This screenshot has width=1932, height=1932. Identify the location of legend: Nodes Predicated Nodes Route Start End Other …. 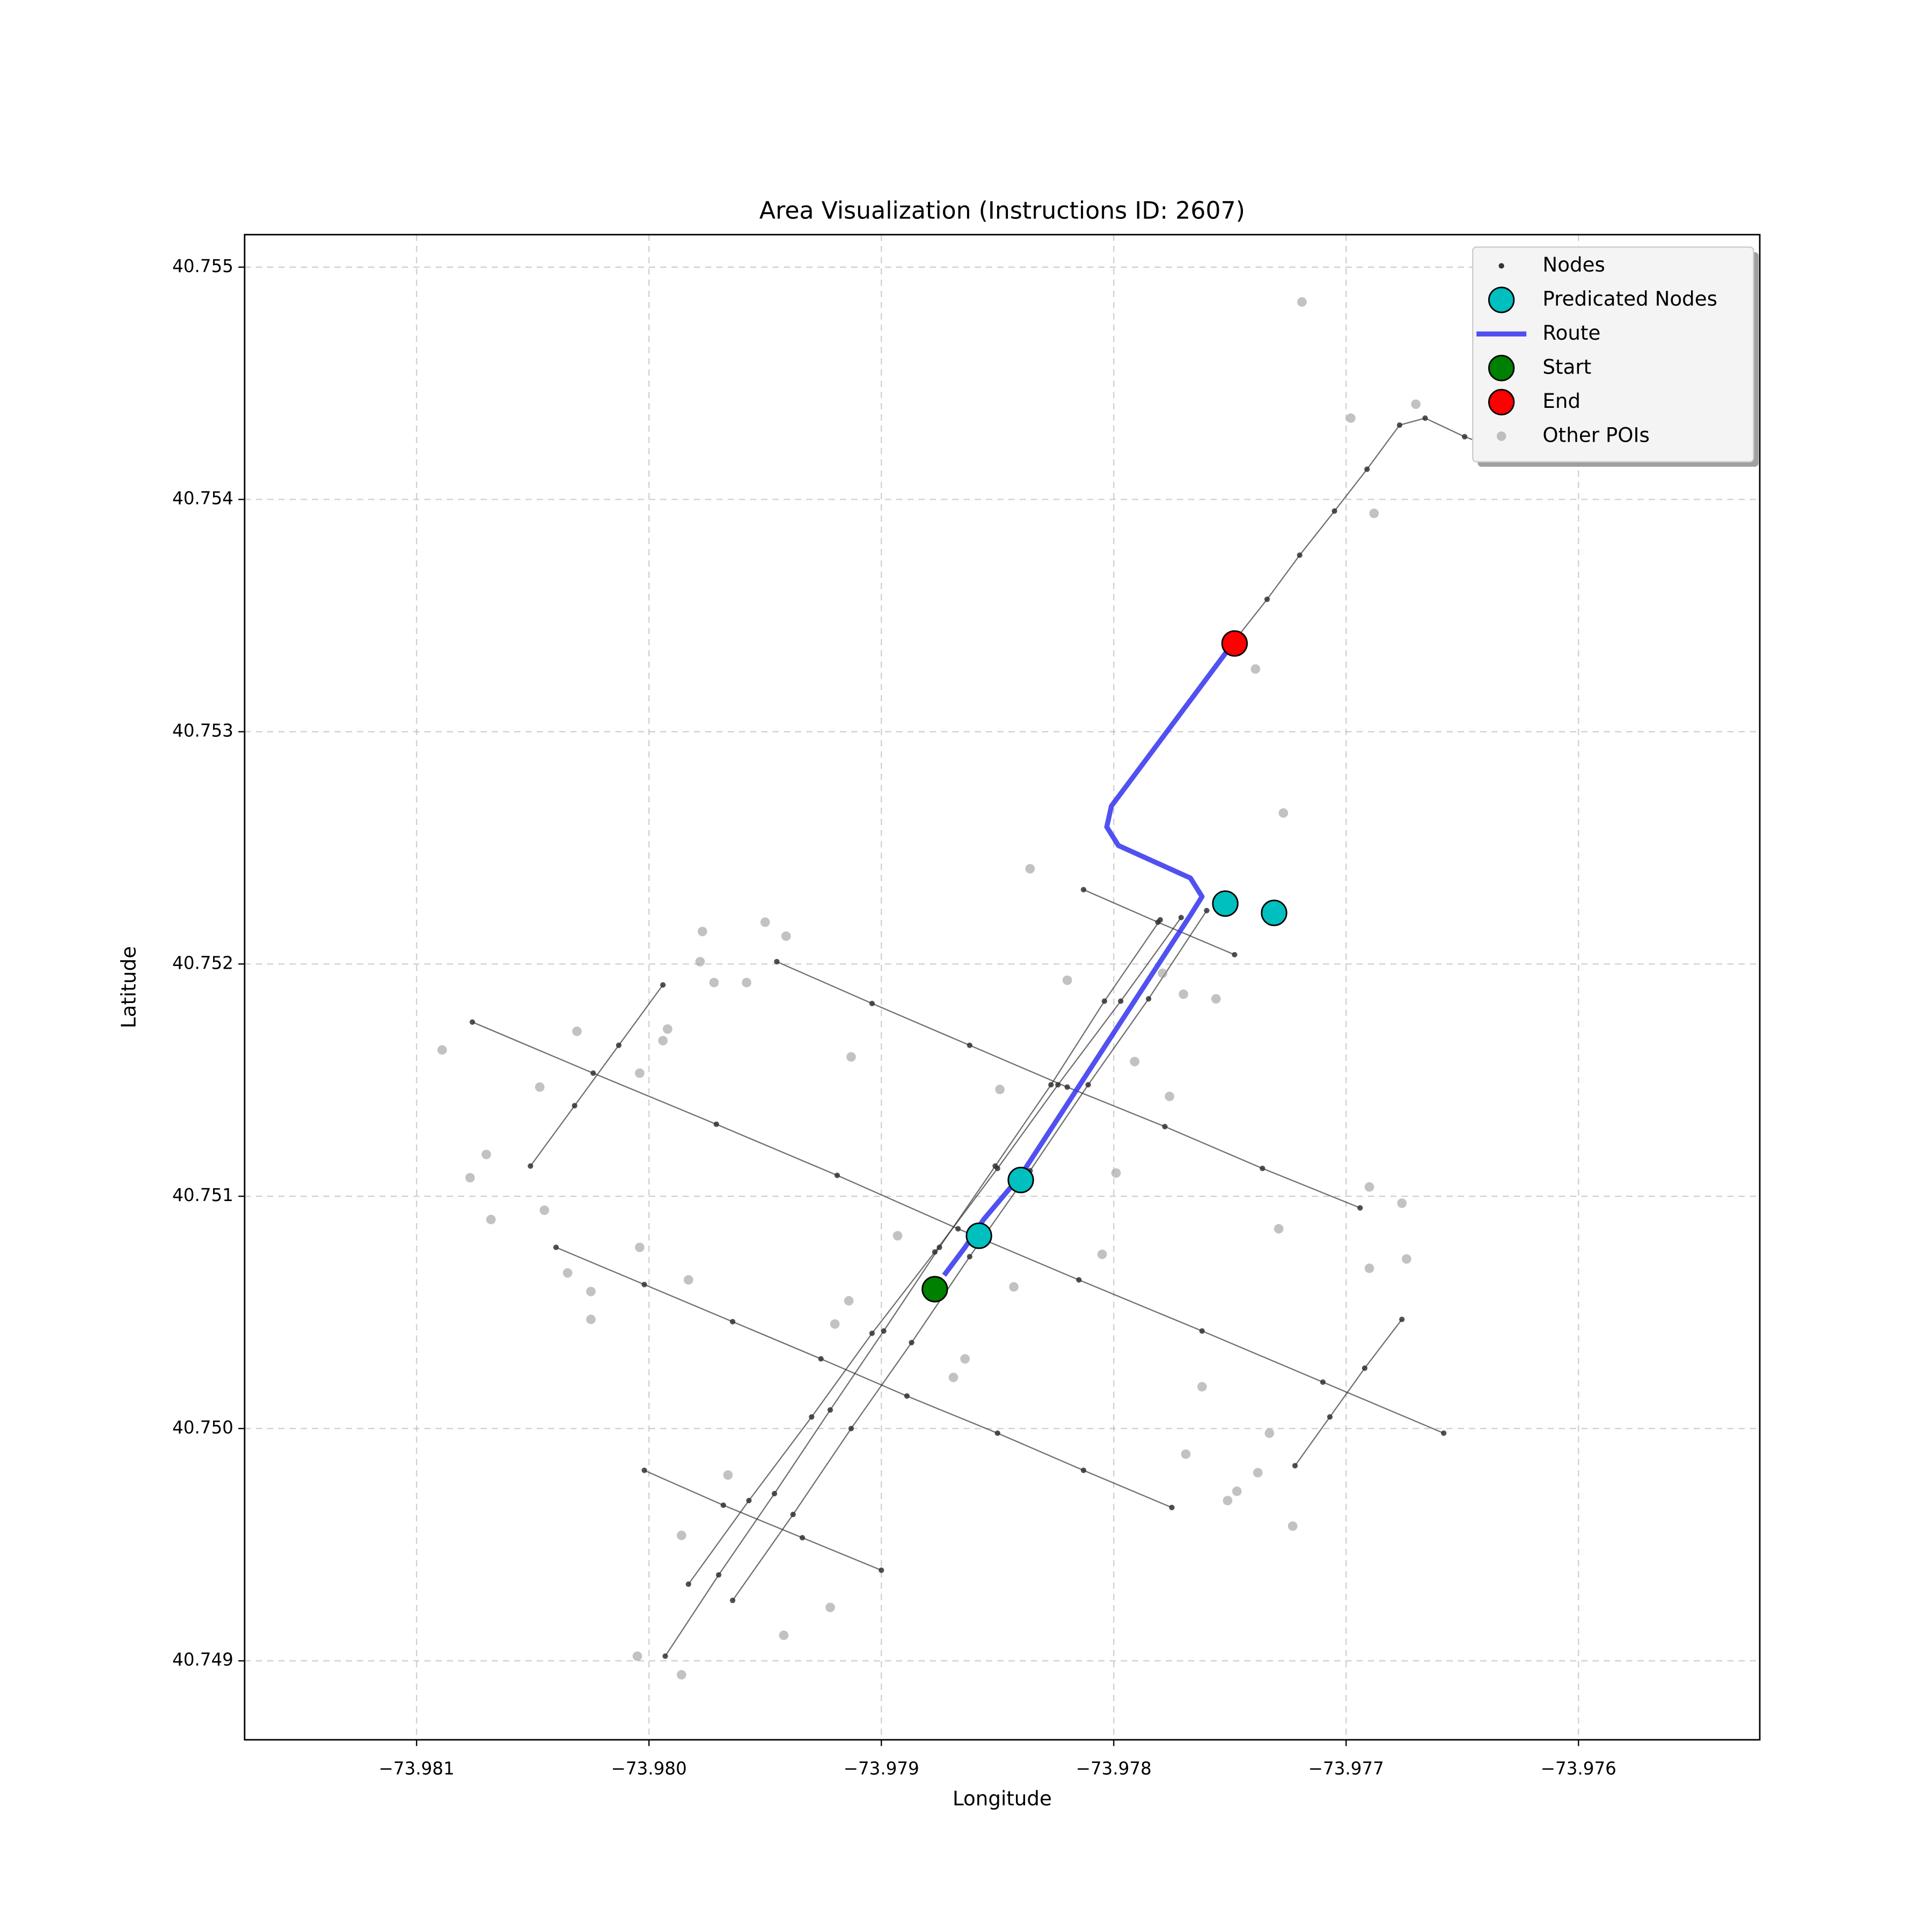
(1615, 356).